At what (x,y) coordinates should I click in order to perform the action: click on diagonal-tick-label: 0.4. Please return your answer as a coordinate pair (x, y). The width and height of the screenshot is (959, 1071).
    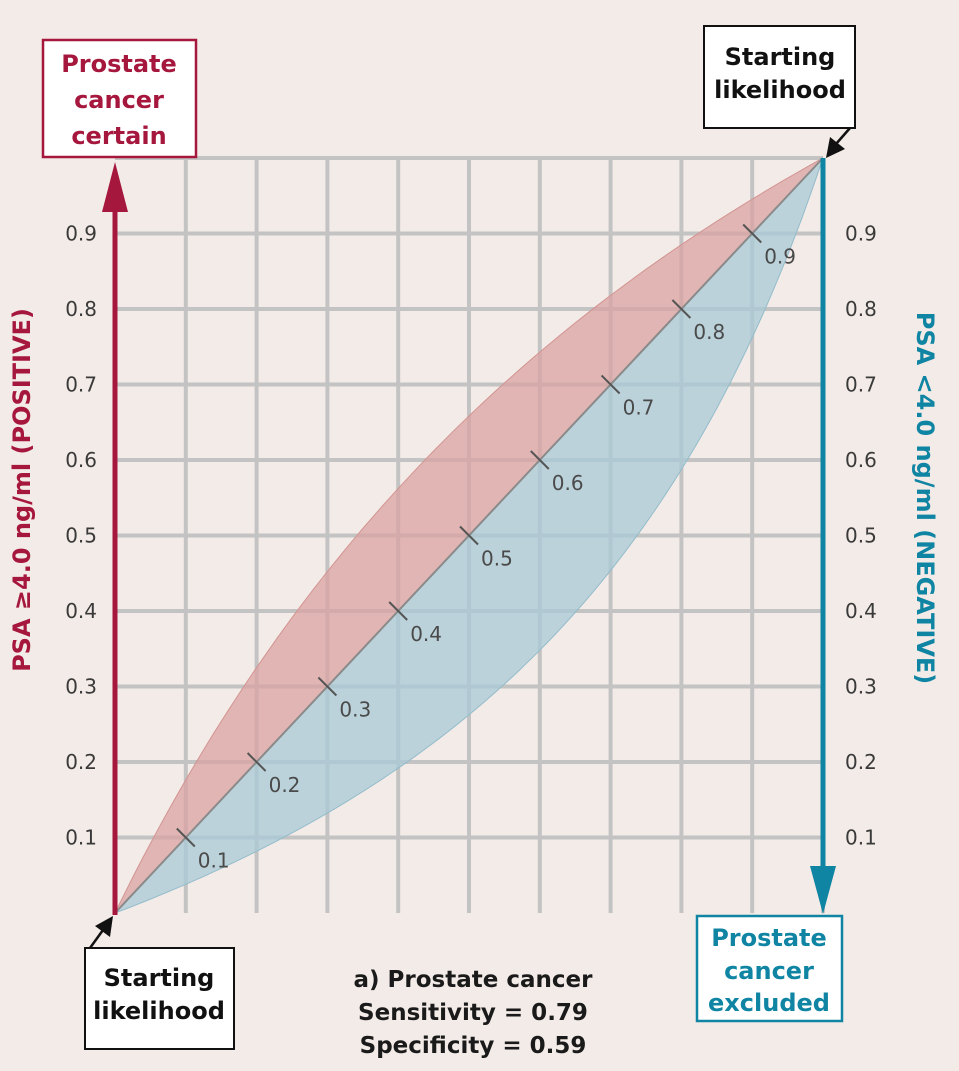
    Looking at the image, I should click on (426, 634).